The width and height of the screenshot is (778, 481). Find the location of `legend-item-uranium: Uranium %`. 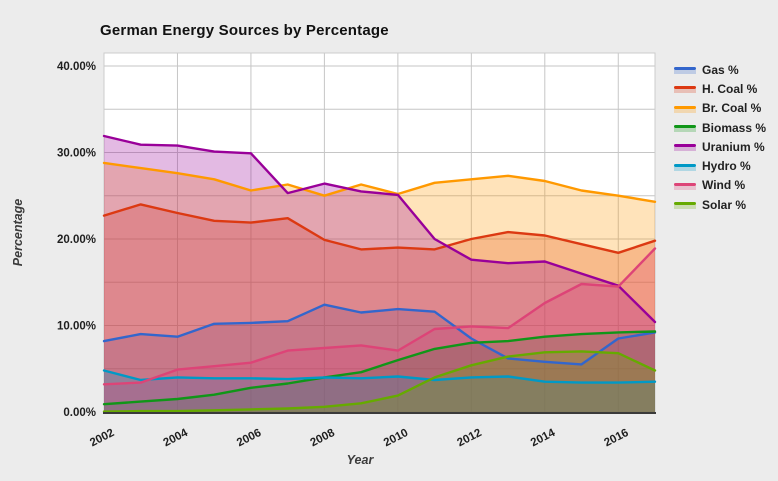

legend-item-uranium: Uranium % is located at coordinates (725, 146).